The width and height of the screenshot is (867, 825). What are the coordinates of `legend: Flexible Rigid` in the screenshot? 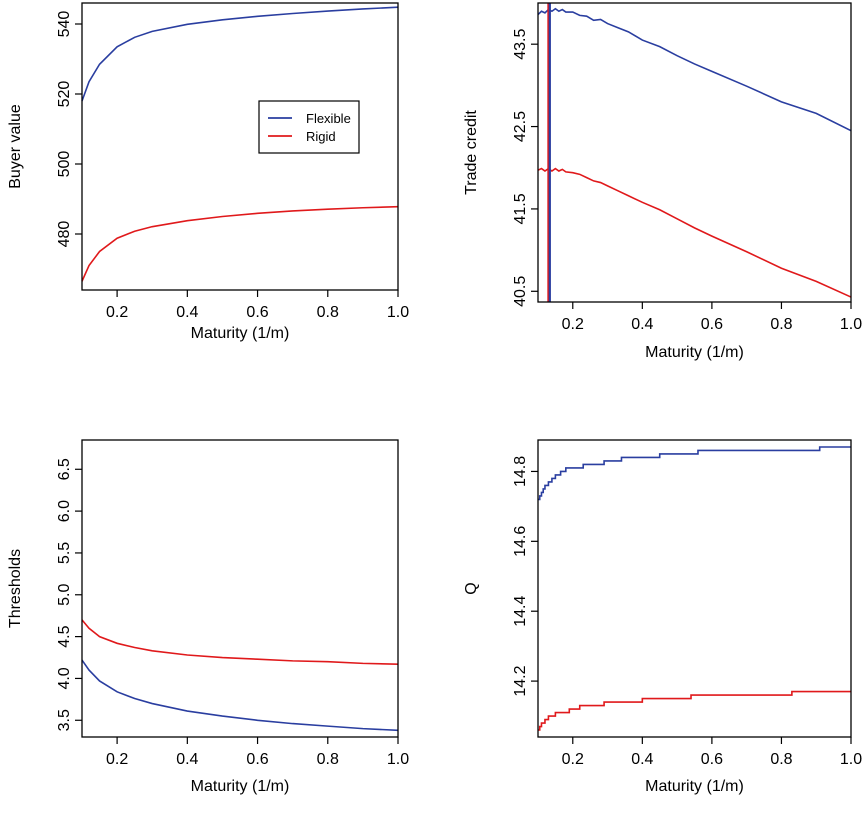 It's located at (309, 127).